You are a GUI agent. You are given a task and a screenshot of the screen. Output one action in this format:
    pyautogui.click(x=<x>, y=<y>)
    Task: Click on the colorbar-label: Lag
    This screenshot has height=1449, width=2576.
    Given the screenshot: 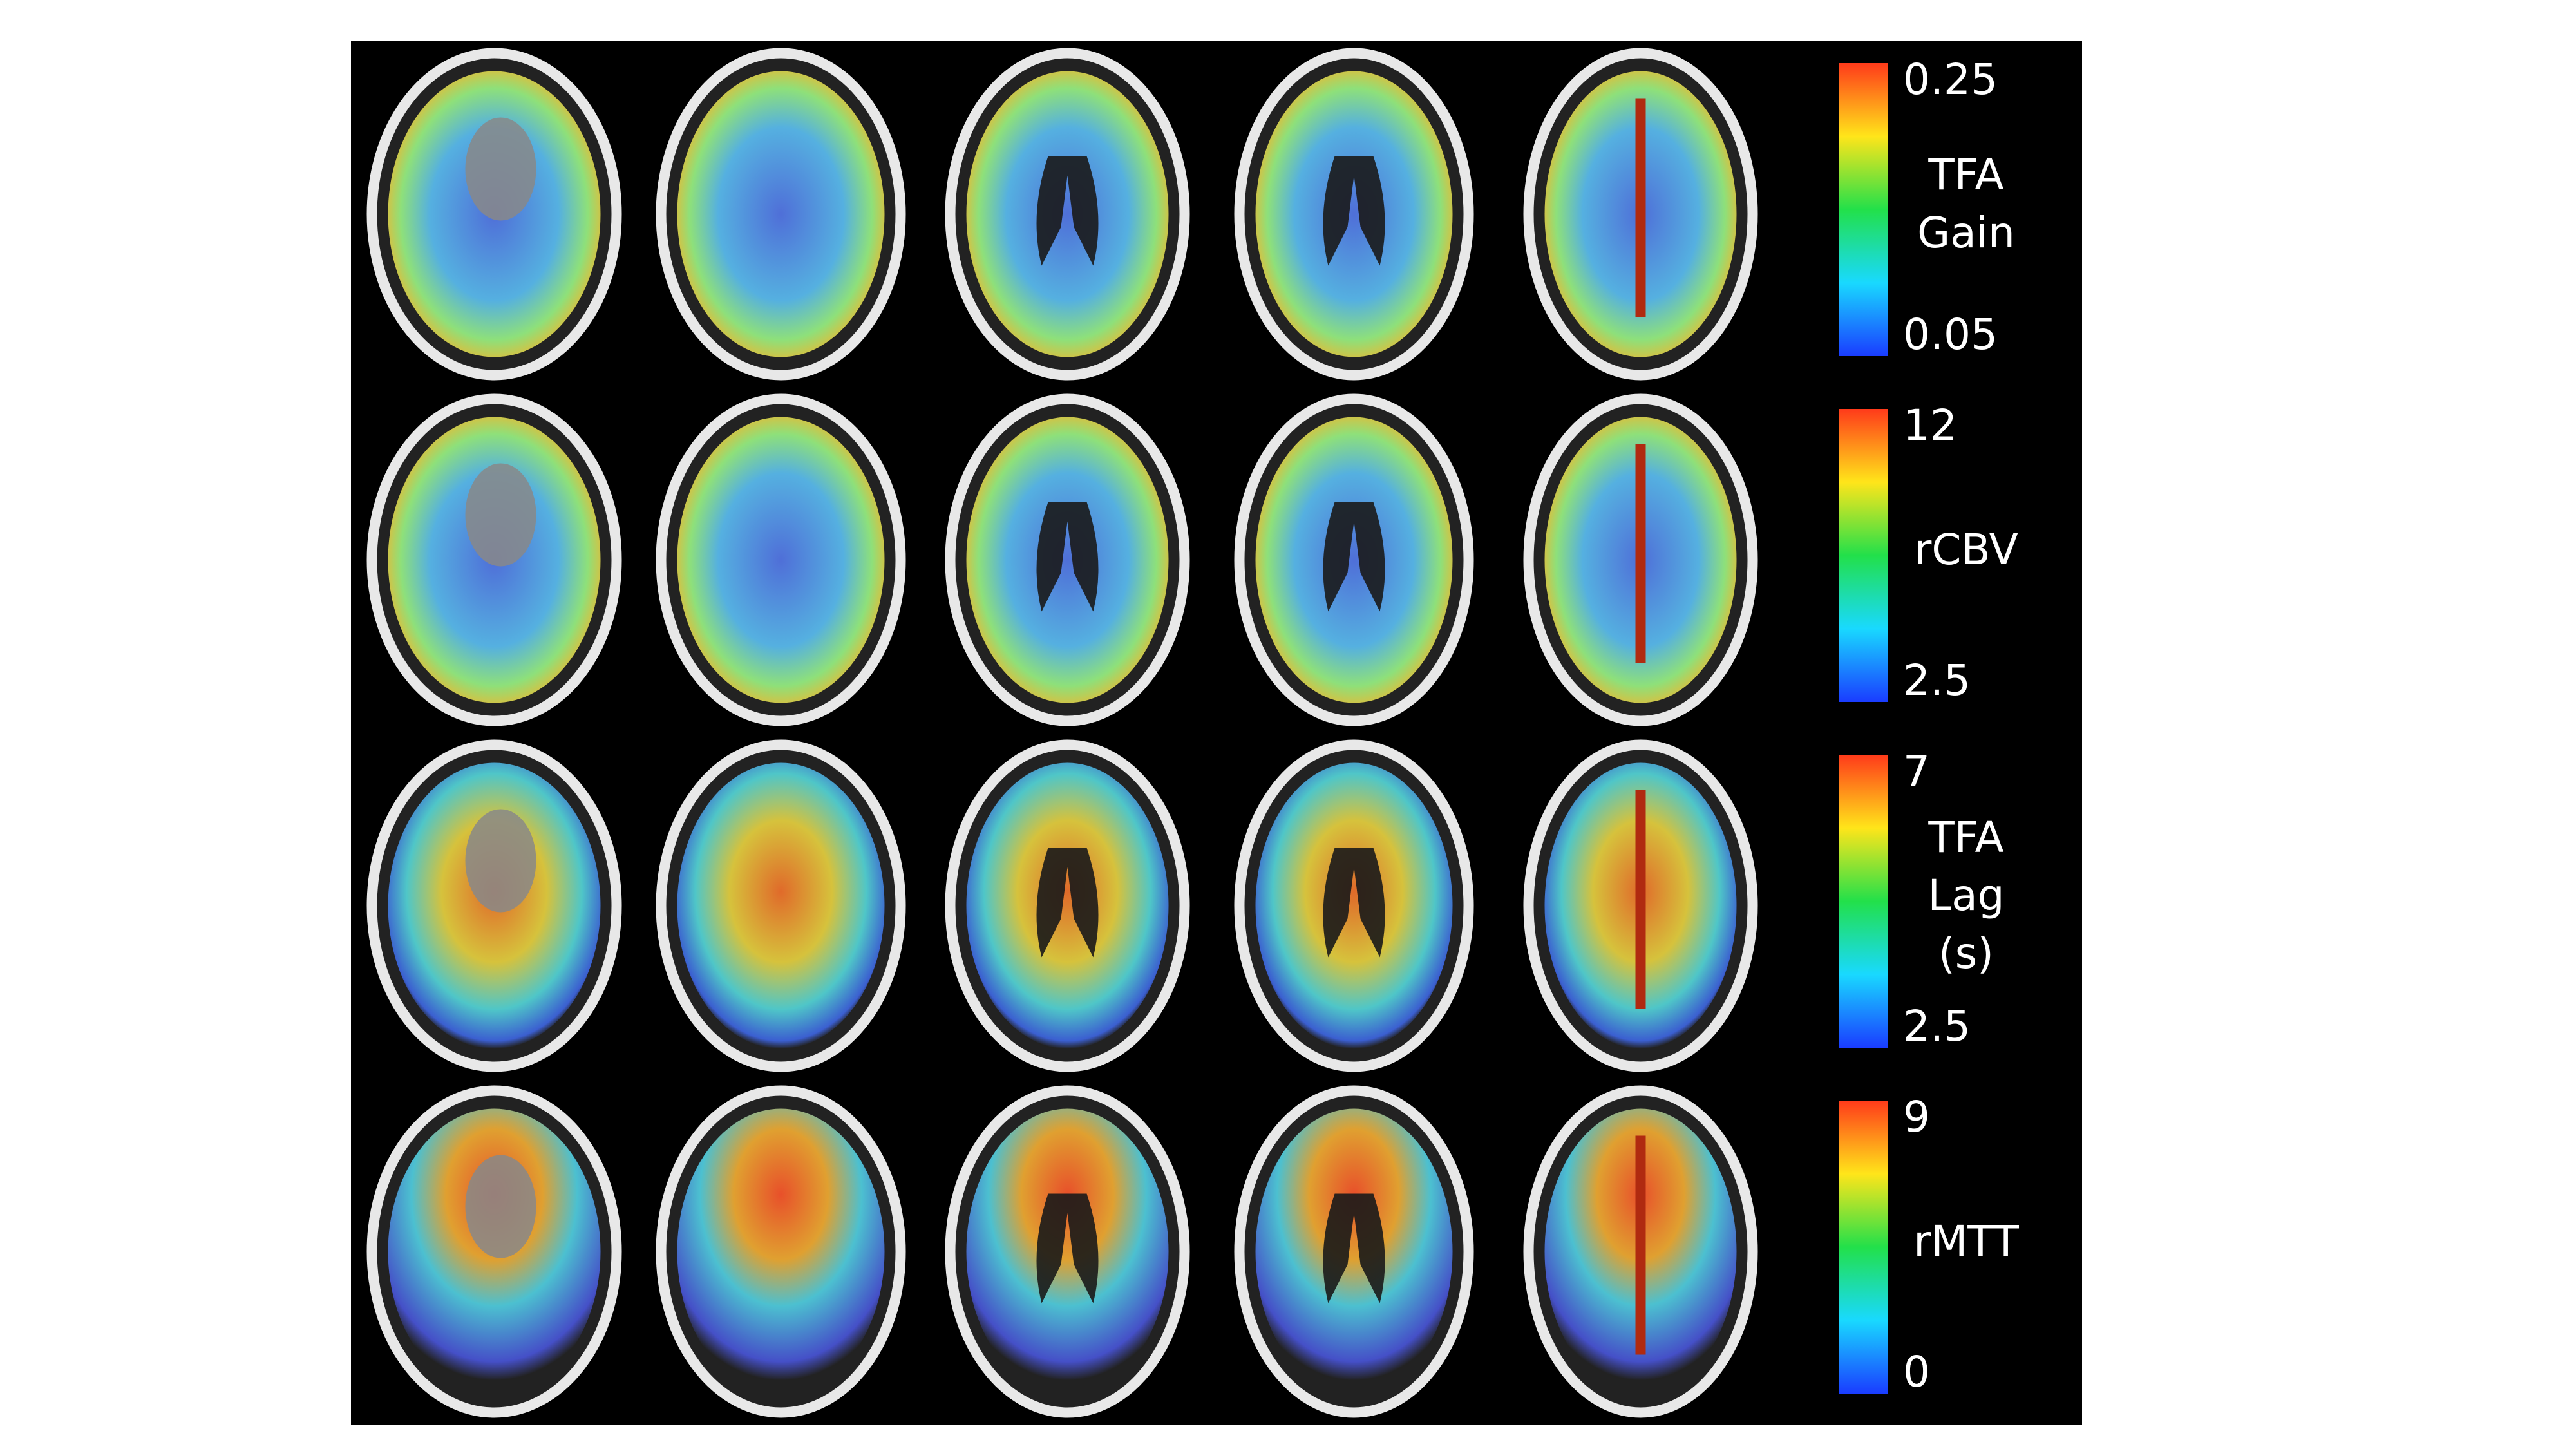 What is the action you would take?
    pyautogui.click(x=1966, y=895)
    